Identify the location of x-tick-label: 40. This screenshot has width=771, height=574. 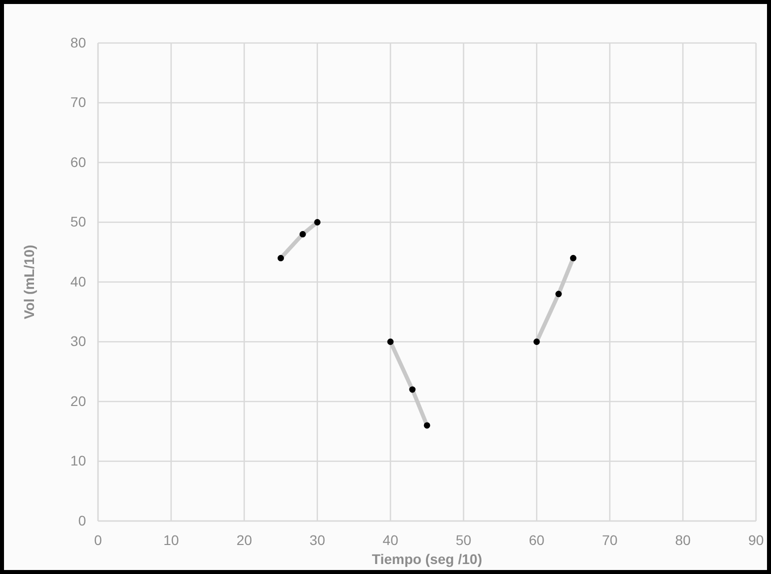
(390, 540).